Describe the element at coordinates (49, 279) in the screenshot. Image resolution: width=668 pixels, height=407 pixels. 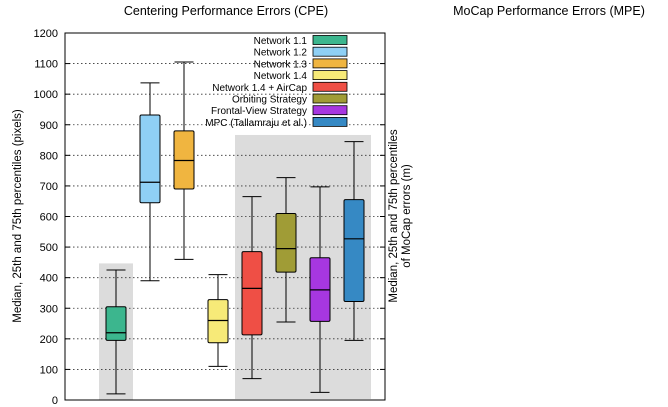
I see `y-tick-label: 400` at that location.